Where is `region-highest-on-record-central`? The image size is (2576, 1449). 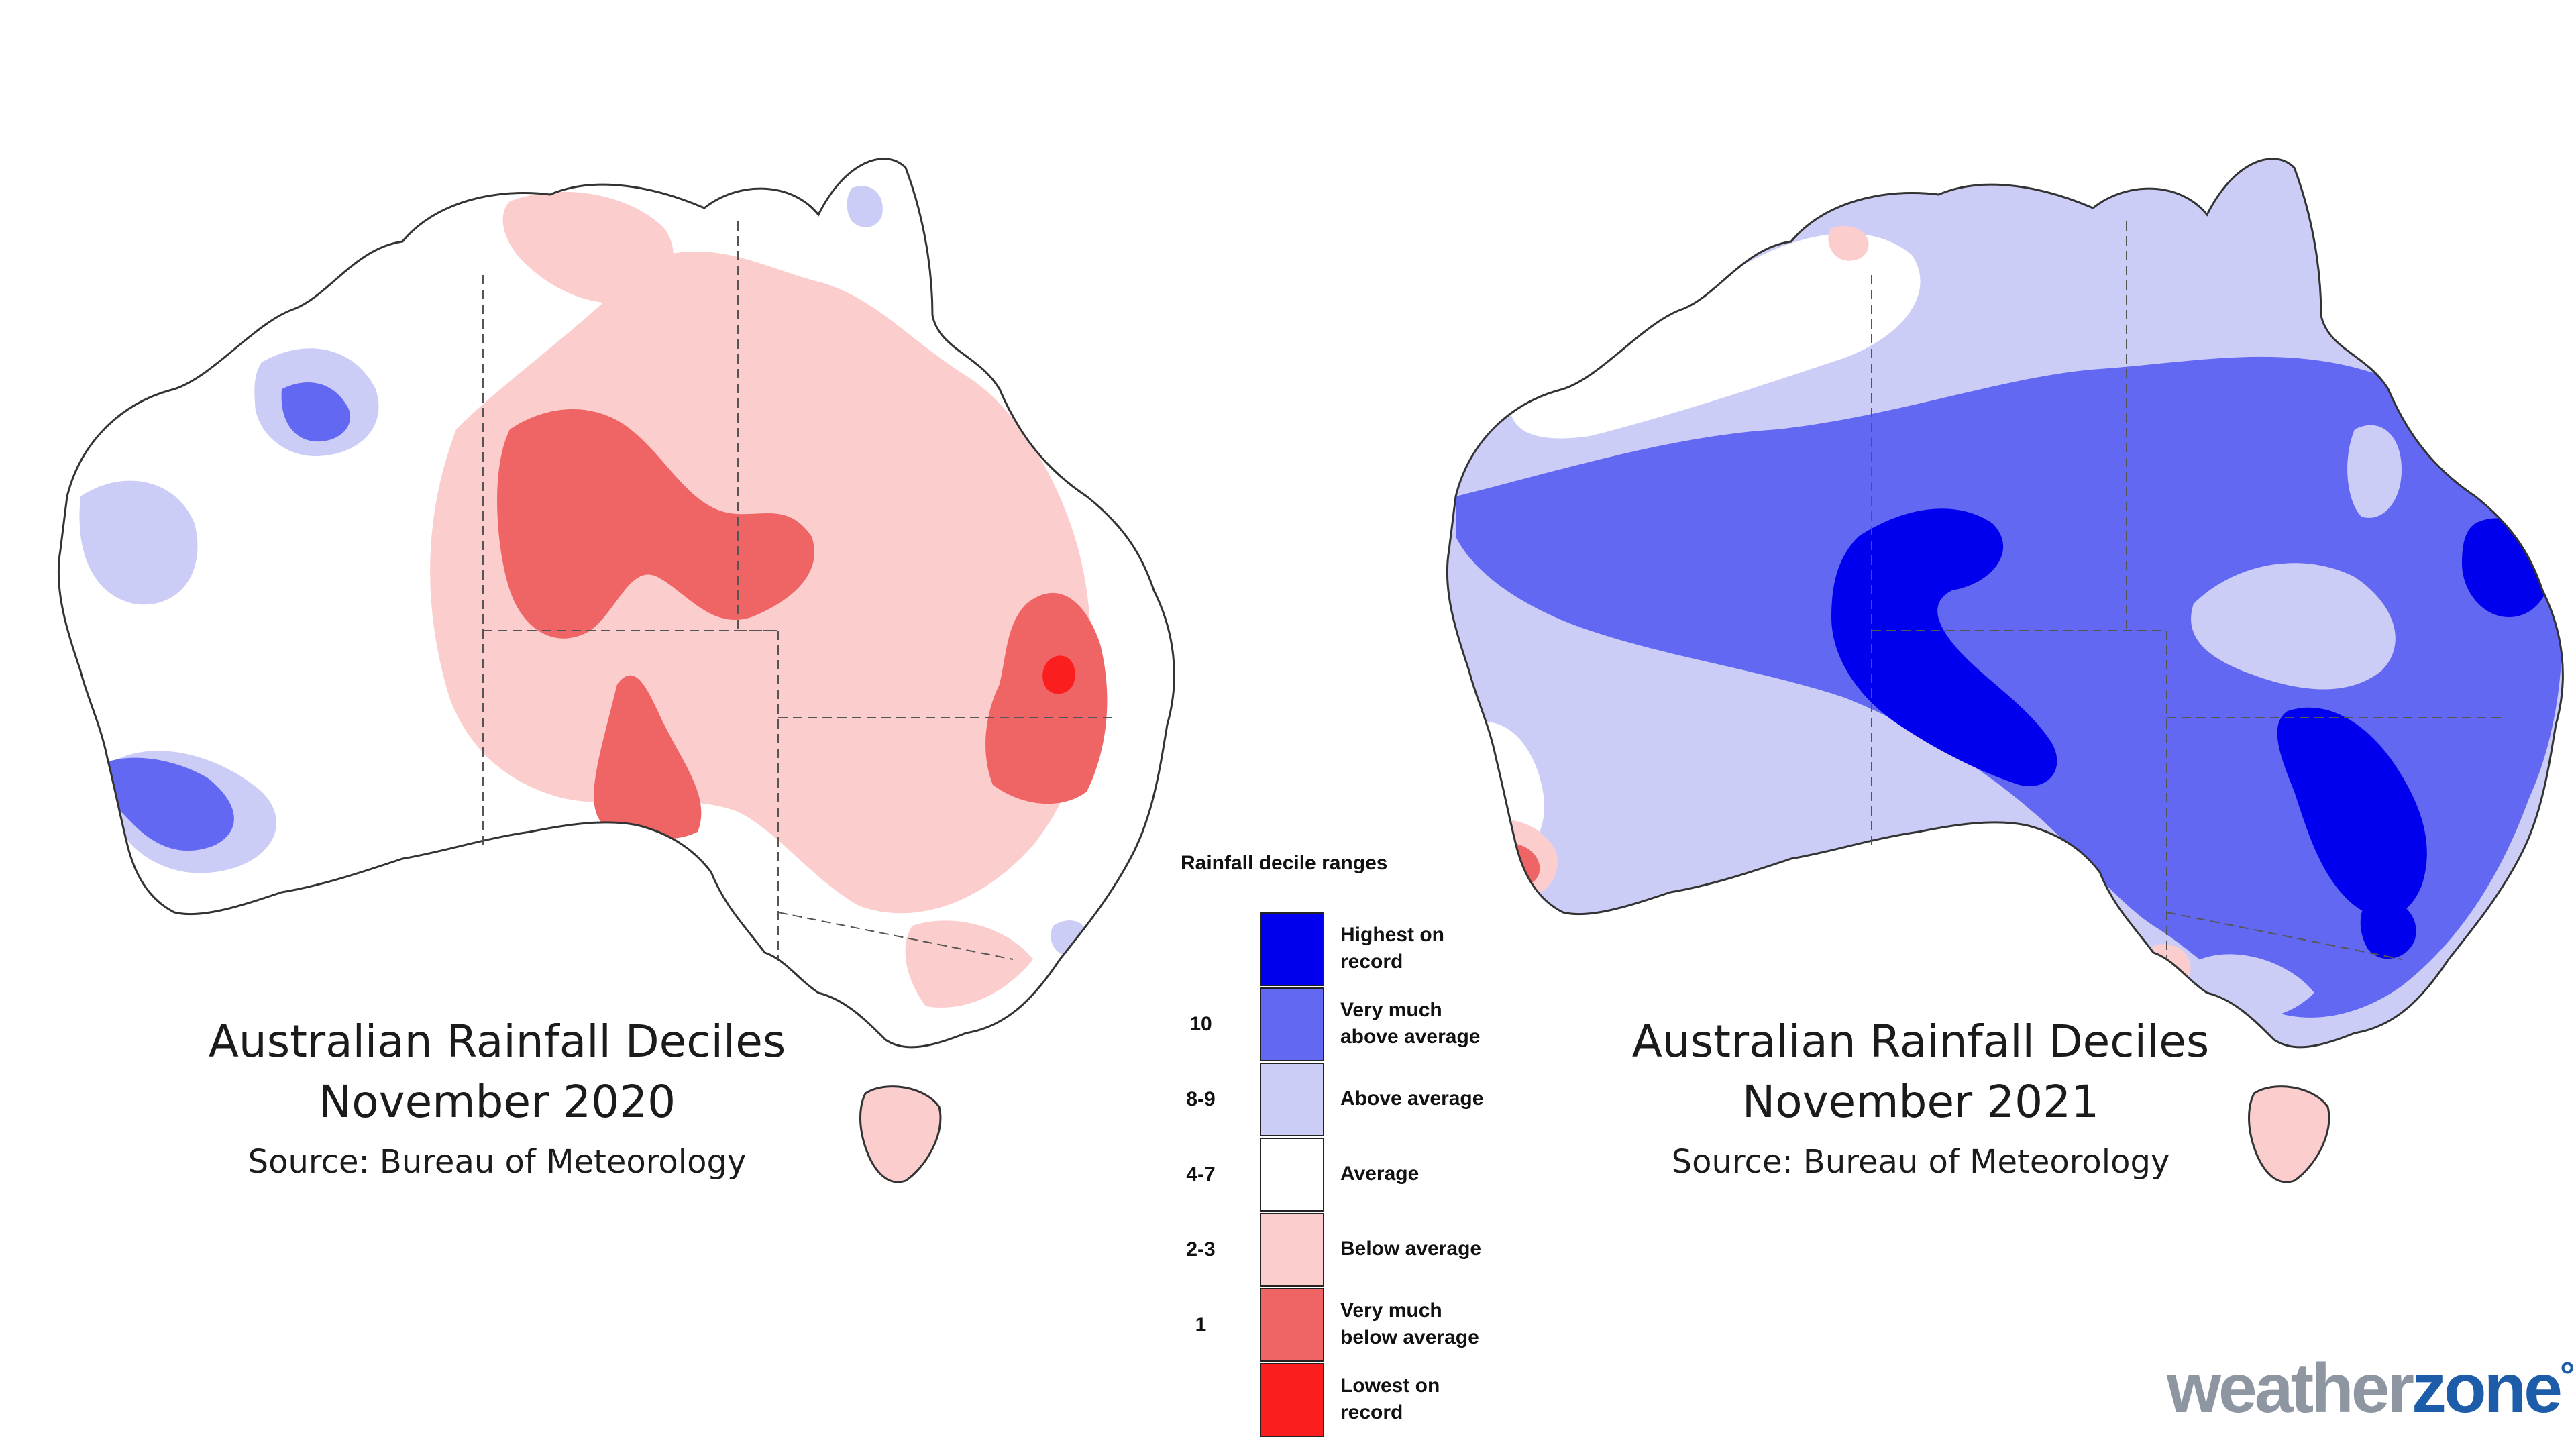 region-highest-on-record-central is located at coordinates (1944, 647).